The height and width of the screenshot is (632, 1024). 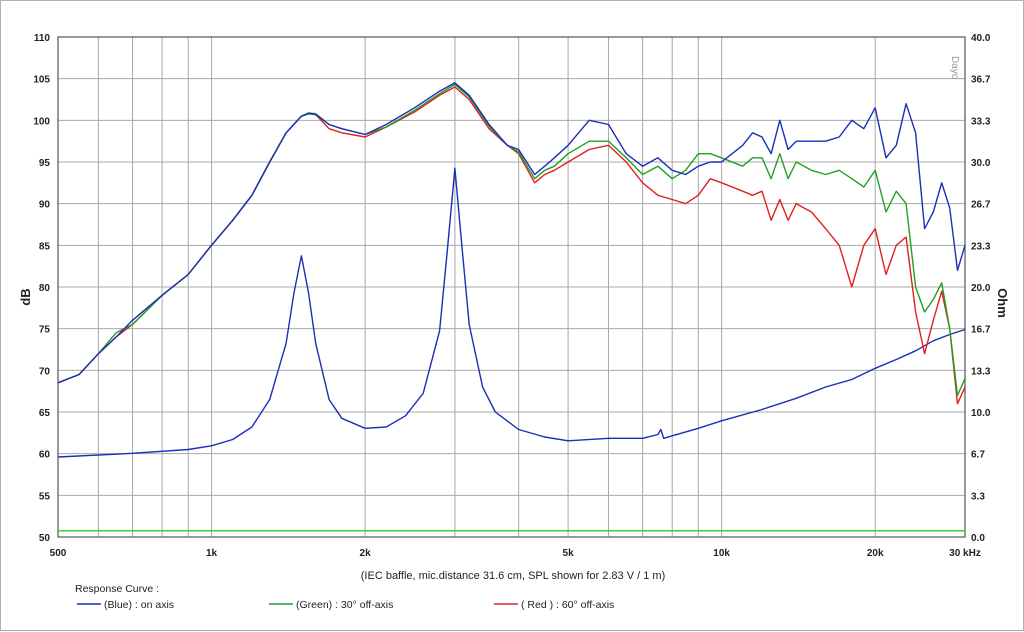 What do you see at coordinates (954, 68) in the screenshot?
I see `watermark: Dayo` at bounding box center [954, 68].